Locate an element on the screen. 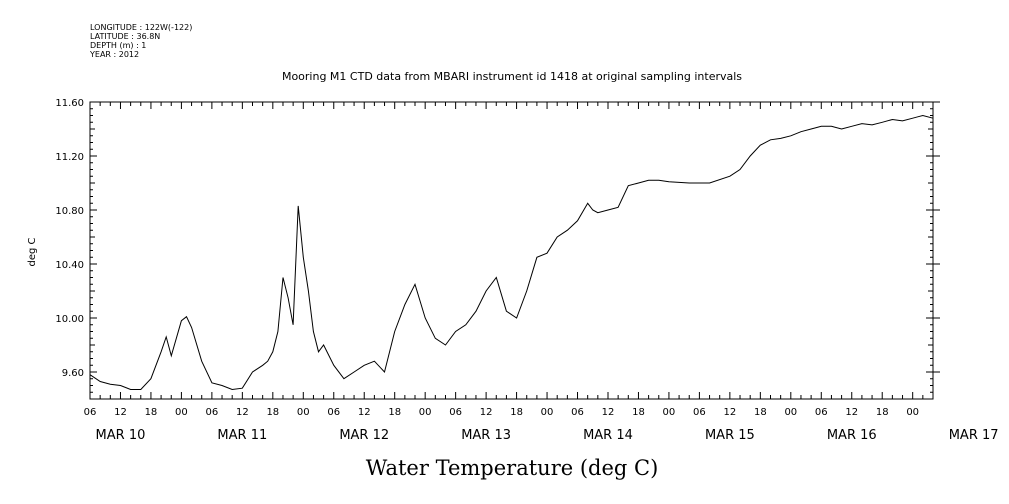 The width and height of the screenshot is (1009, 504). x-day-label: MAR 14 is located at coordinates (608, 435).